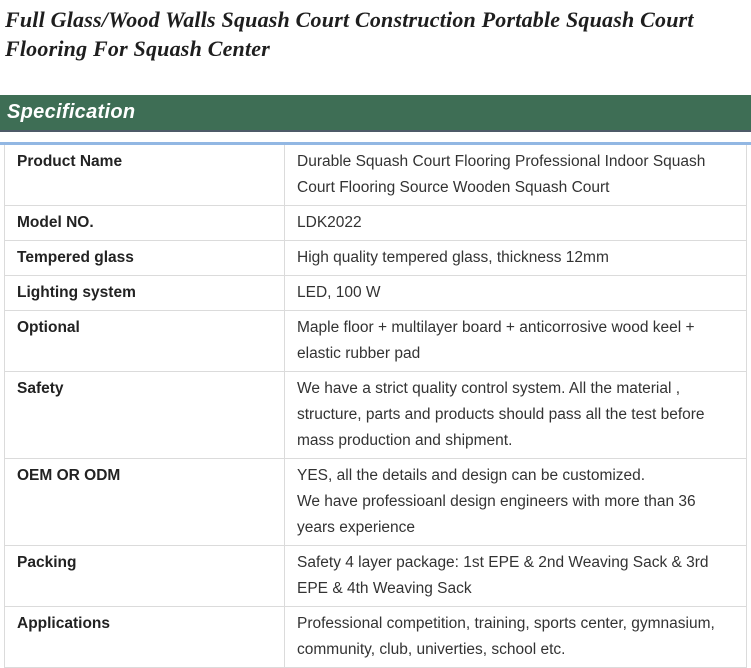  Describe the element at coordinates (144, 576) in the screenshot. I see `spec-label: Packing` at that location.